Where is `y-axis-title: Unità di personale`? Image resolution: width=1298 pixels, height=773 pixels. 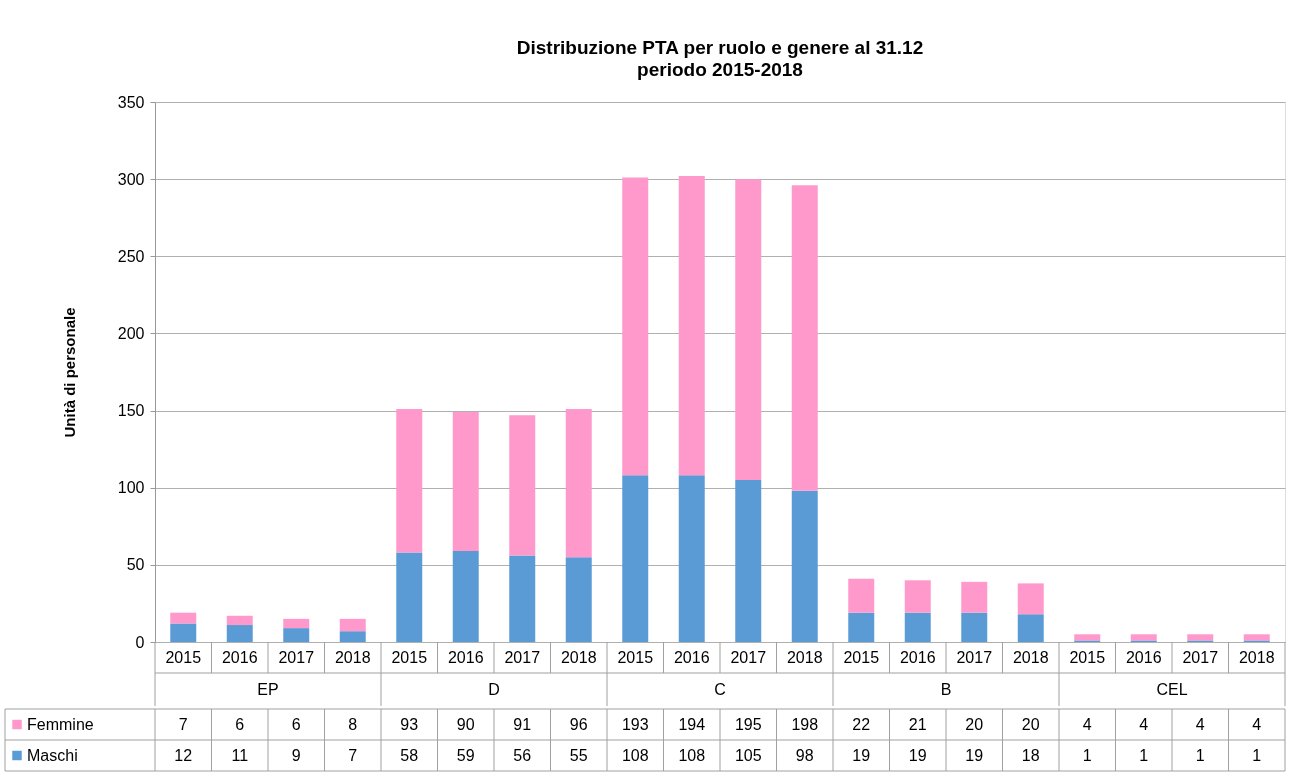
y-axis-title: Unità di personale is located at coordinates (69, 372).